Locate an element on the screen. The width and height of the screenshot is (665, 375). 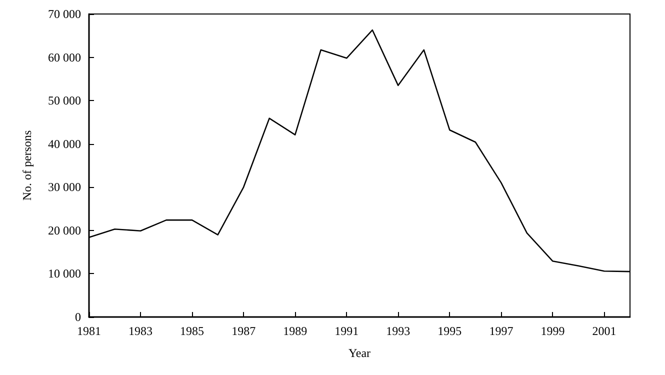
x-tick-label: 1991 is located at coordinates (346, 331).